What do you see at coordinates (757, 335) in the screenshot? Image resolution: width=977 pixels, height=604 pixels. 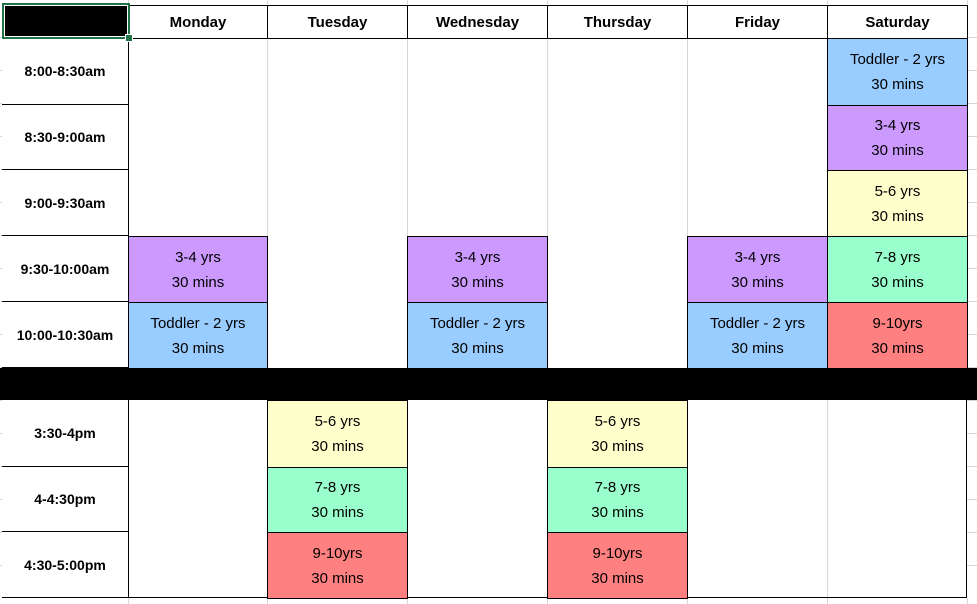 I see `class-cell-friday-1000am: Toddler - 2 yrs 30 mins` at bounding box center [757, 335].